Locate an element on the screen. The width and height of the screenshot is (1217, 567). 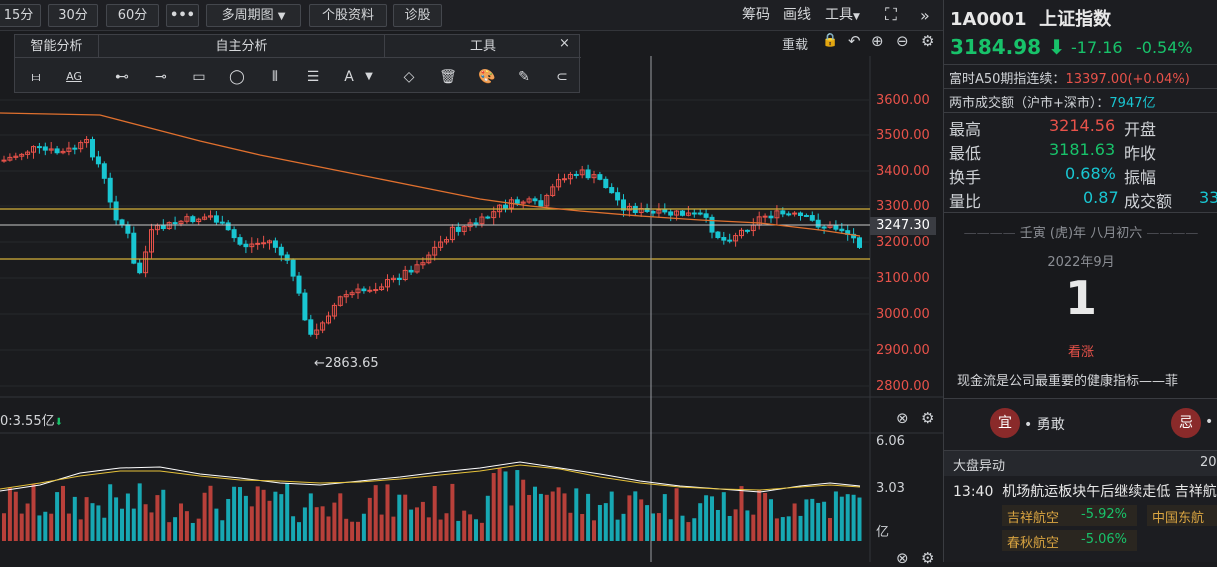
ag-icon: AG is located at coordinates (74, 76).